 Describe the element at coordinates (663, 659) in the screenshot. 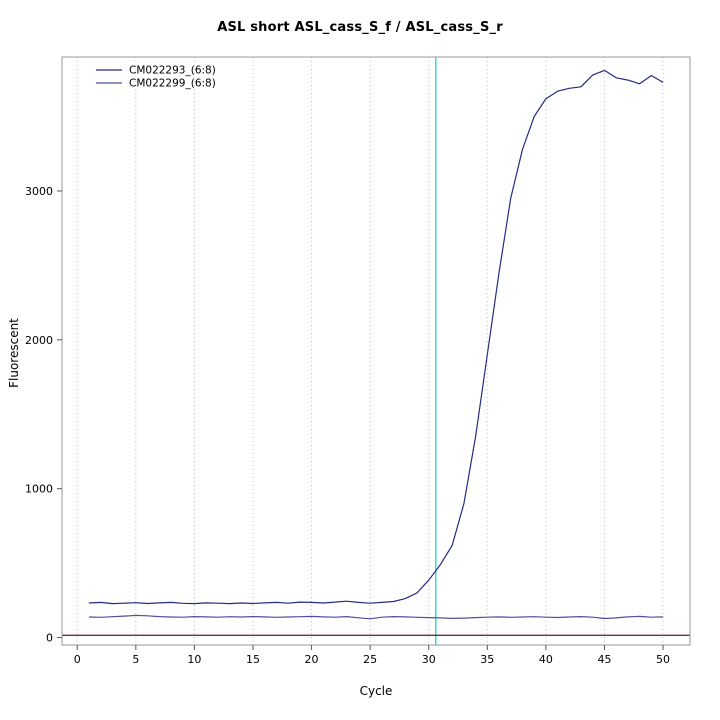

I see `x-tick-label: 50` at that location.